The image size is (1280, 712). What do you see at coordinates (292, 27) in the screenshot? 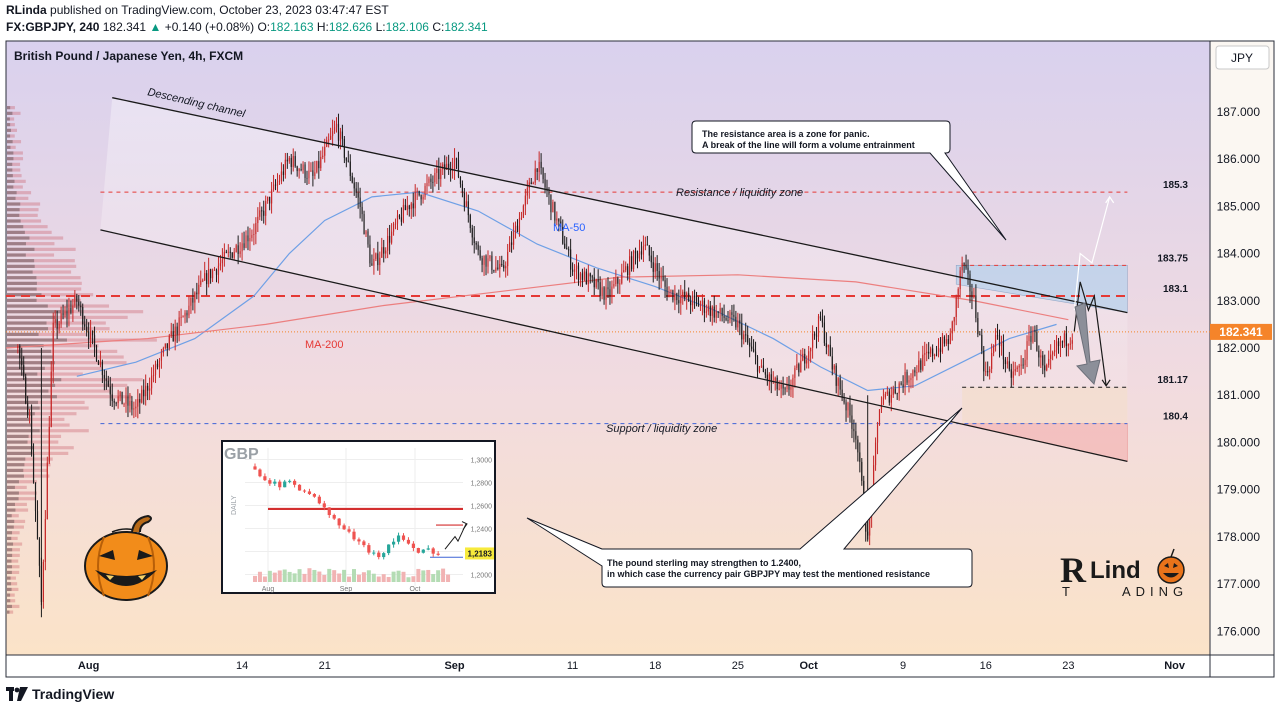
I see `open-value: 182.163` at bounding box center [292, 27].